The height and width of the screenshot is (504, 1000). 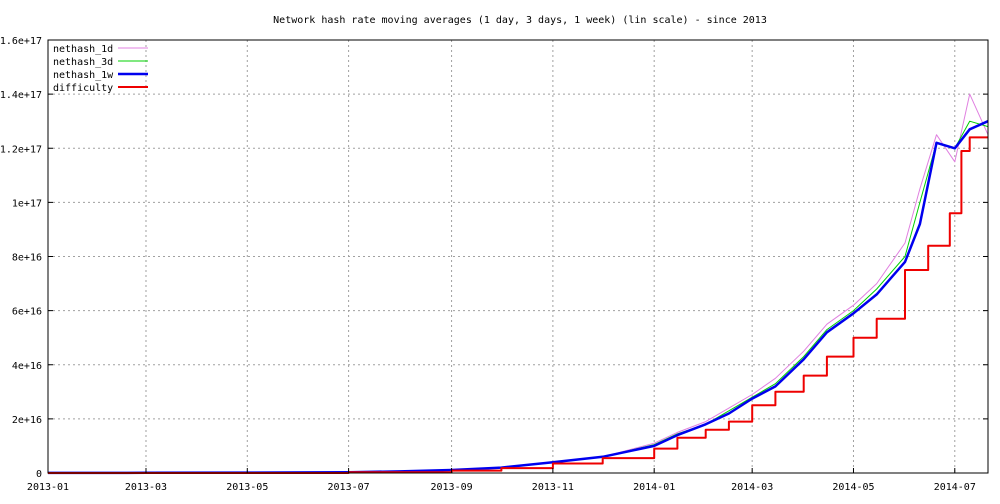 What do you see at coordinates (21, 95) in the screenshot?
I see `y-tick-label: 1.4e+17` at bounding box center [21, 95].